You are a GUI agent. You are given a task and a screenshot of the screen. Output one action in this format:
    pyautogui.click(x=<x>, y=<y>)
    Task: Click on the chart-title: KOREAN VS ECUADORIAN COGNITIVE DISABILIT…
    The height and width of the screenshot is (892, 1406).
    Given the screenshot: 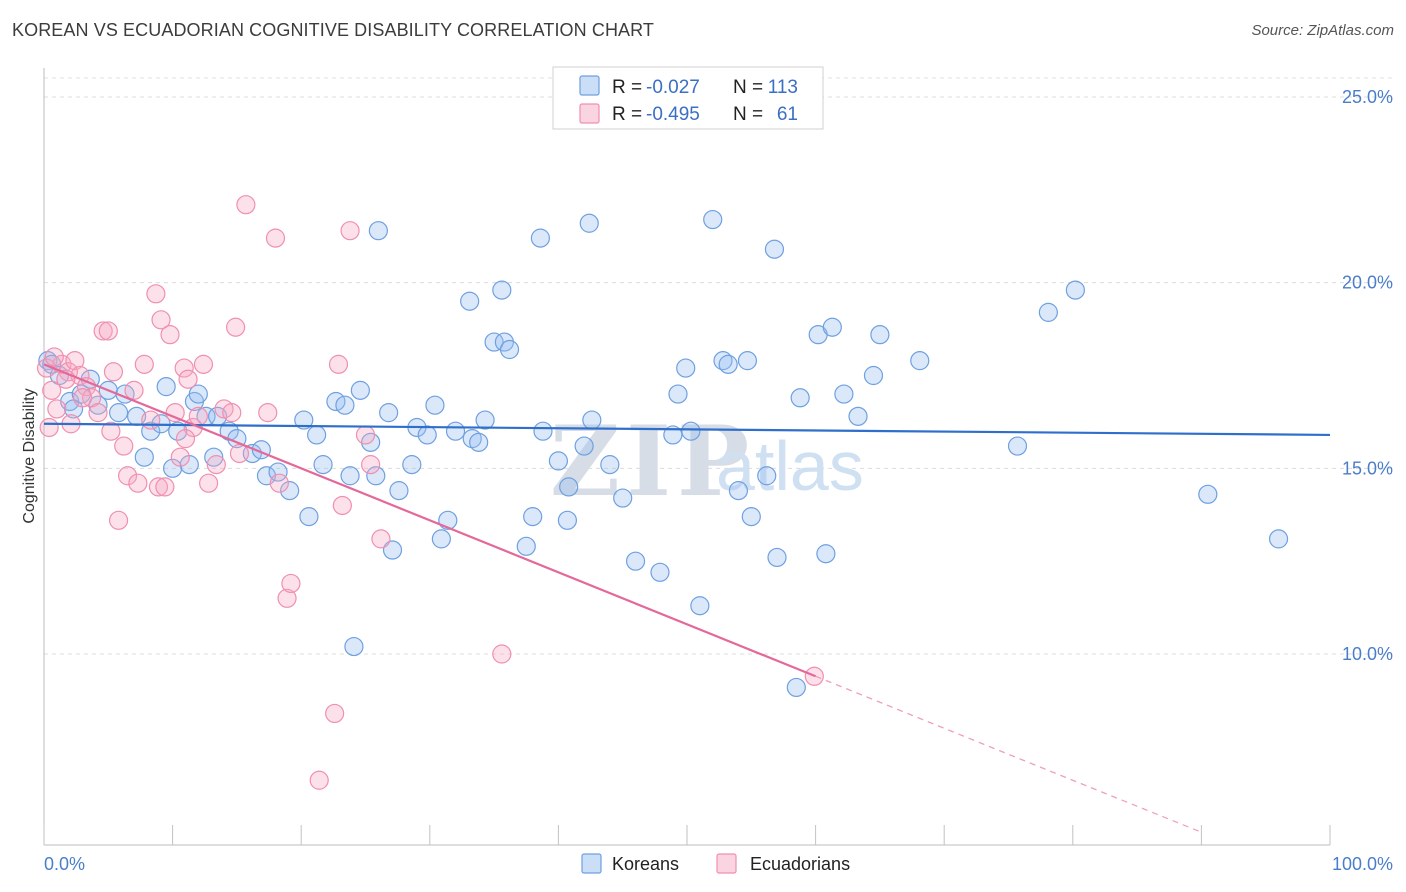 What is the action you would take?
    pyautogui.click(x=333, y=30)
    